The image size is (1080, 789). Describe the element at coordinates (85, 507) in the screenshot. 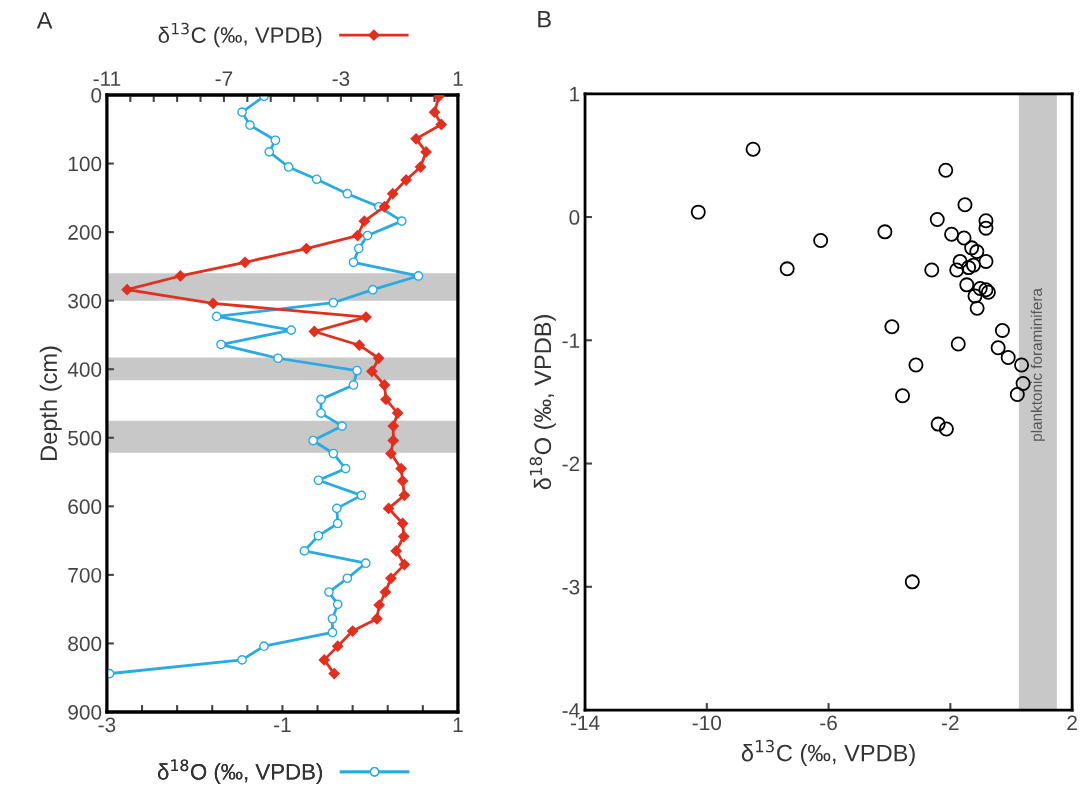

I see `y-tick-label: 600` at that location.